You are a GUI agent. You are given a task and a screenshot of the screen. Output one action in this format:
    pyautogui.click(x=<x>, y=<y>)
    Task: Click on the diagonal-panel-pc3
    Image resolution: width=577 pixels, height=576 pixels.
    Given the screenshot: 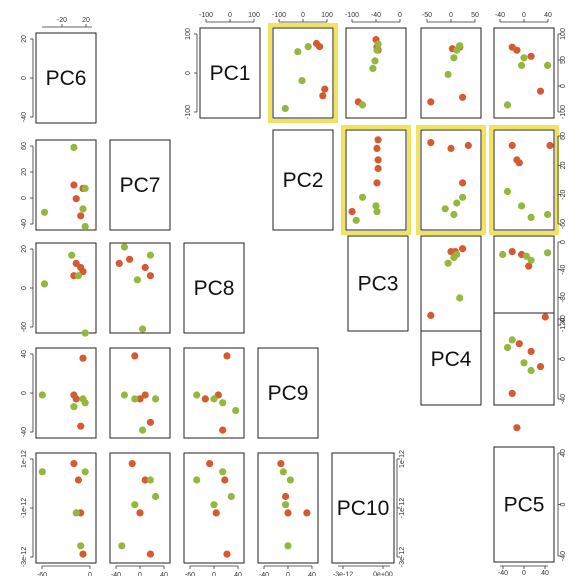 What is the action you would take?
    pyautogui.click(x=378, y=283)
    